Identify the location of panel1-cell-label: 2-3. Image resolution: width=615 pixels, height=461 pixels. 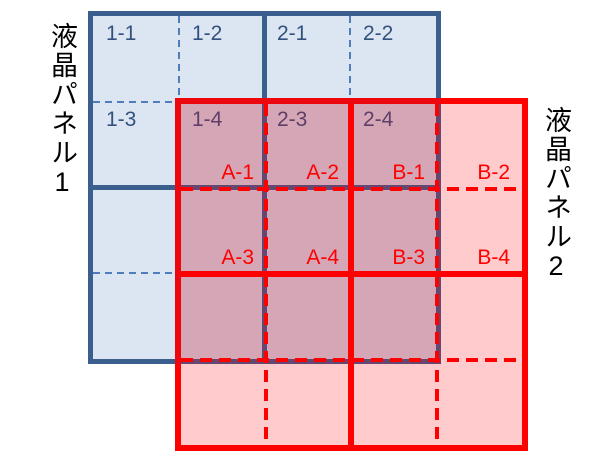
(292, 119).